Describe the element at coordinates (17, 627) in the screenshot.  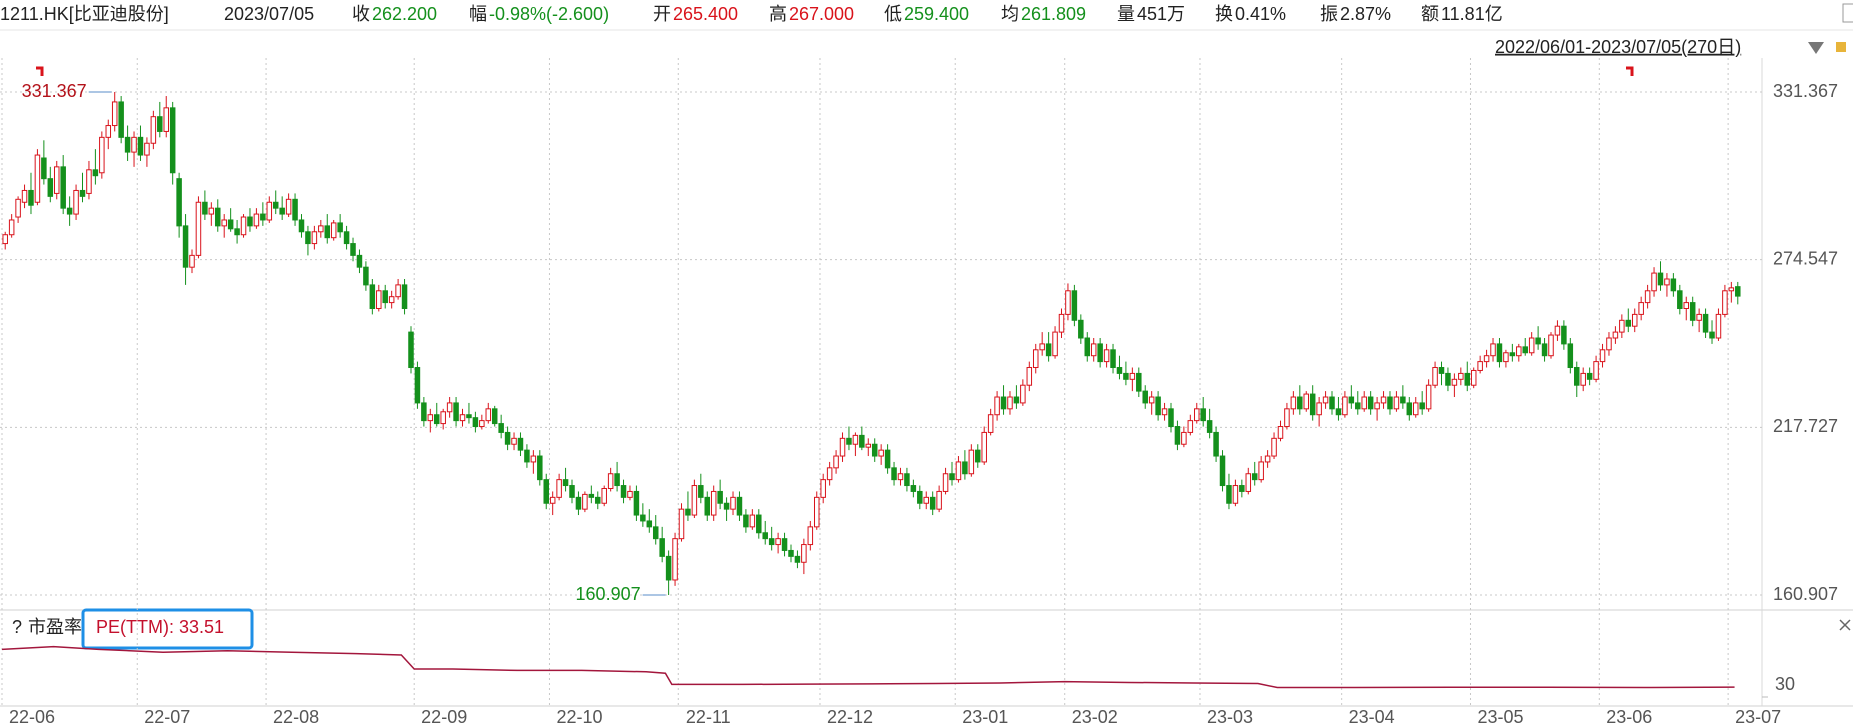
I see `help-icon: ?` at that location.